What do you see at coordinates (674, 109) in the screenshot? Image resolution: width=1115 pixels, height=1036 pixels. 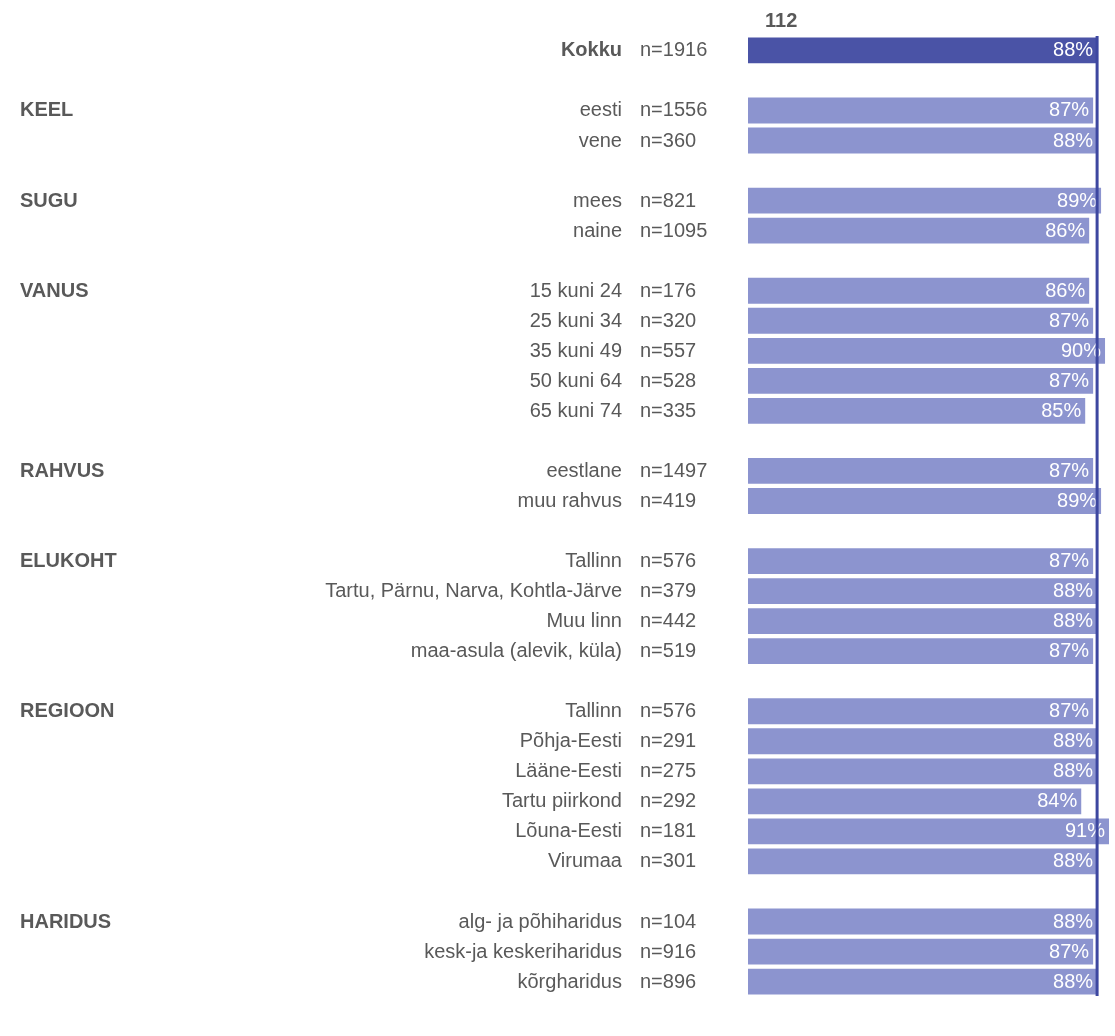 I see `y2-tick-label: n=1556` at bounding box center [674, 109].